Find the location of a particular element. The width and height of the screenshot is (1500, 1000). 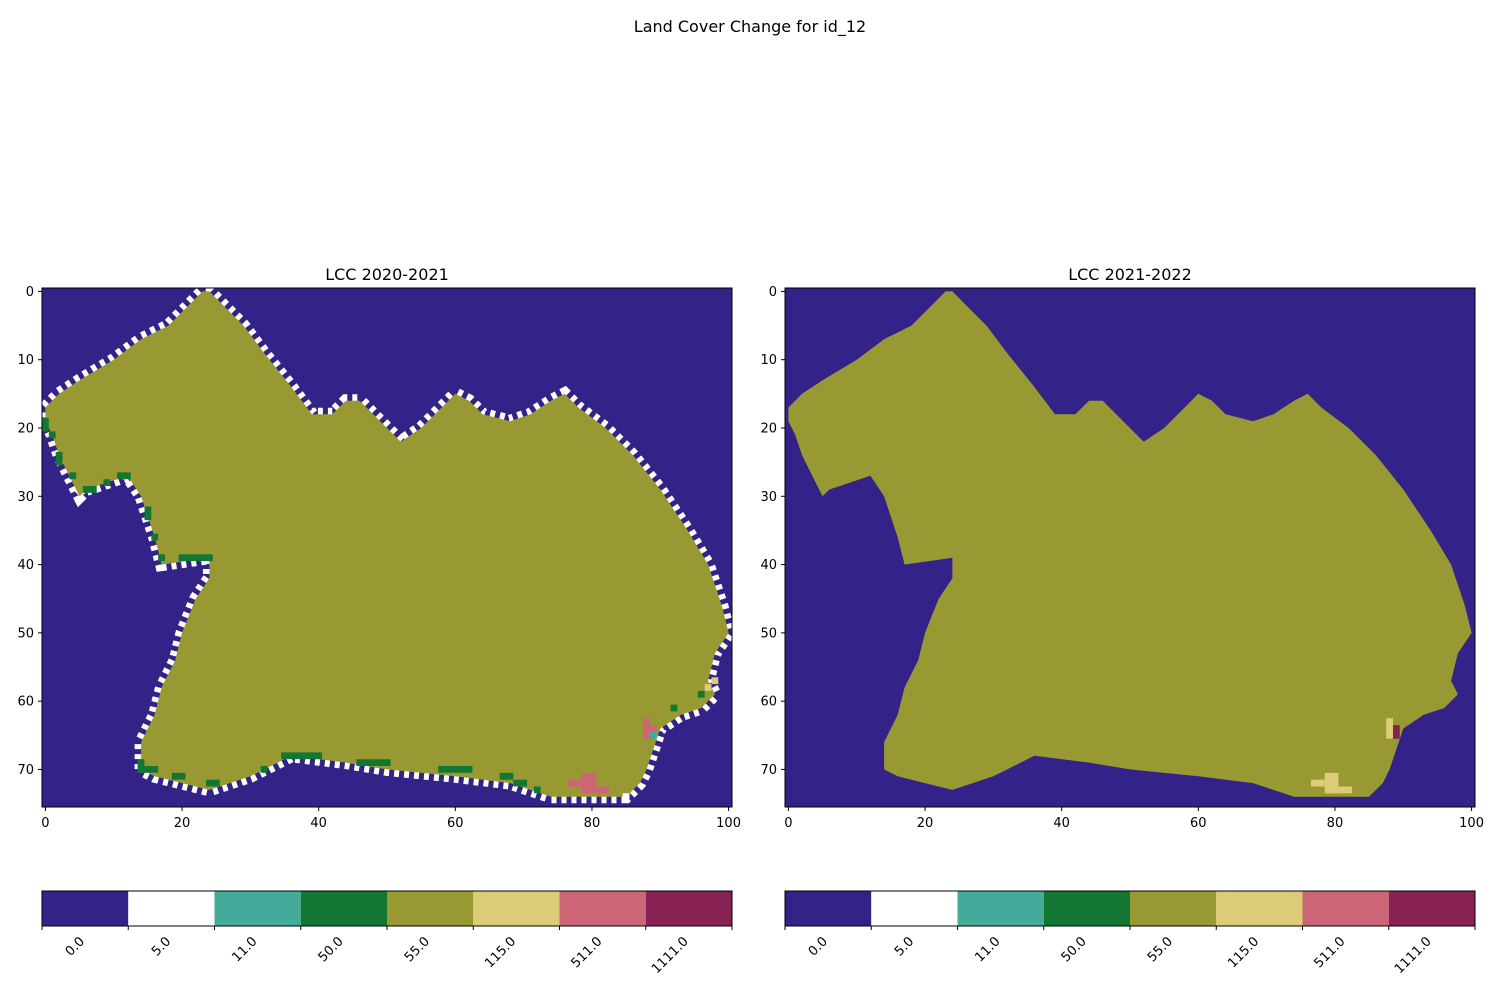

y-tick-label: 10 is located at coordinates (25, 360).